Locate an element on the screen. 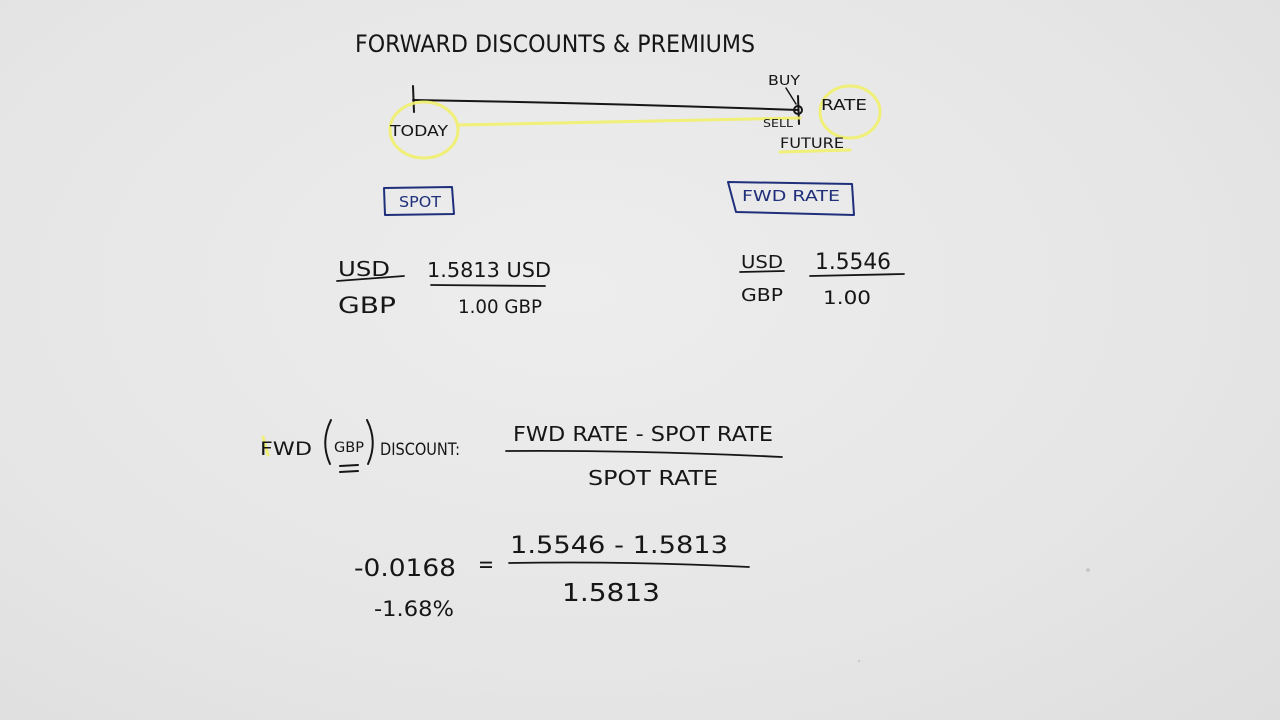  spot-currency-fraction-line is located at coordinates (370, 278).